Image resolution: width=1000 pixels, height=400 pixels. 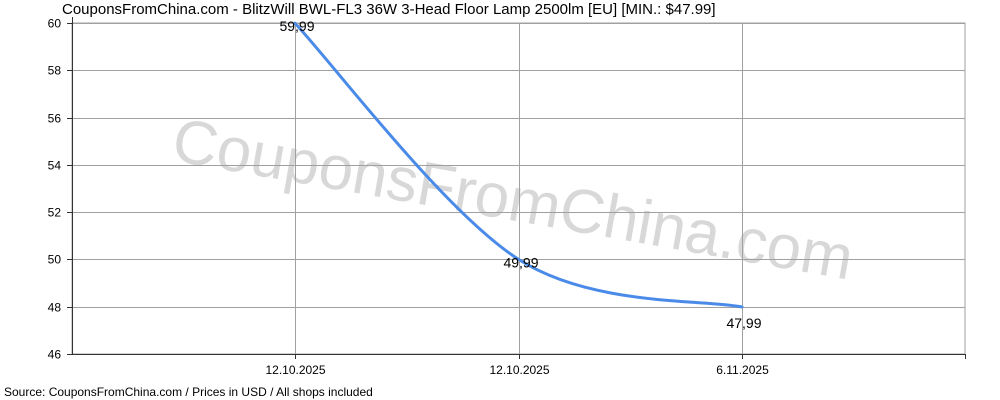 What do you see at coordinates (742, 370) in the screenshot?
I see `x-tick-label: 6.11.2025` at bounding box center [742, 370].